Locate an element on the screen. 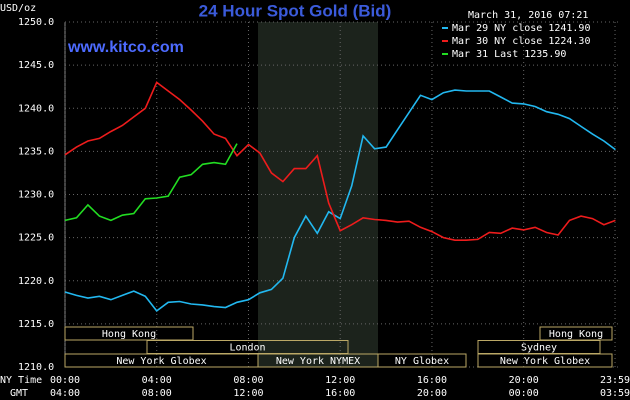 The height and width of the screenshot is (400, 630). series-line is located at coordinates (151, 182).